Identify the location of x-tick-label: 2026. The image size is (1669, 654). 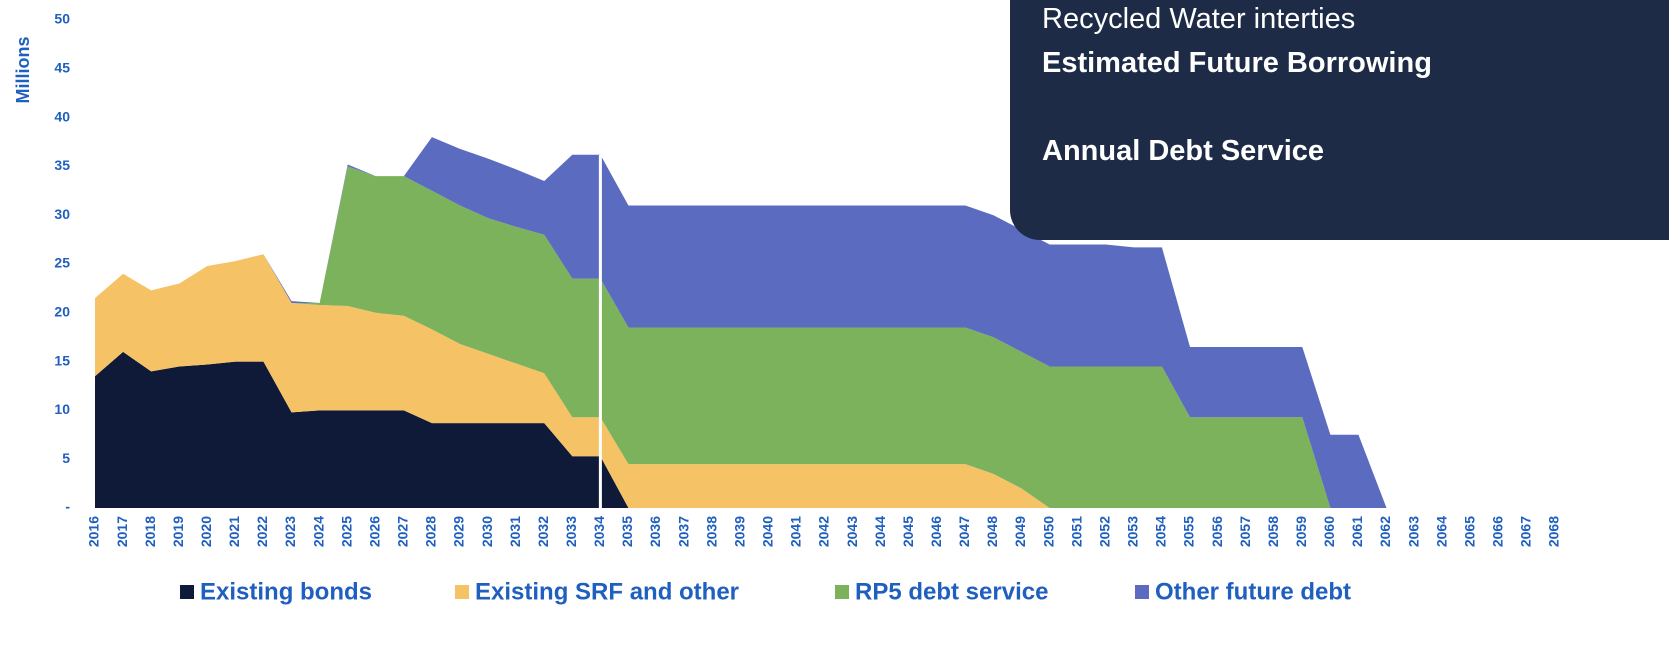
(374, 531).